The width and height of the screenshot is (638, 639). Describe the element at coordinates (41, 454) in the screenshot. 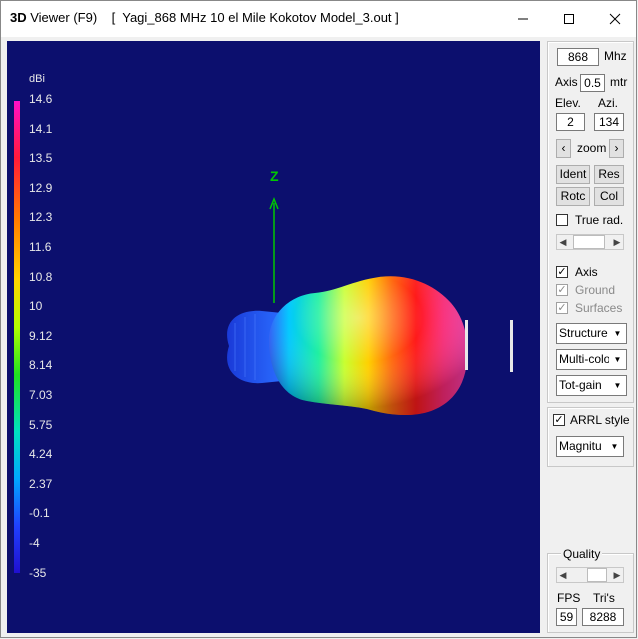

I see `colorbar-tick-label: 4.24` at that location.